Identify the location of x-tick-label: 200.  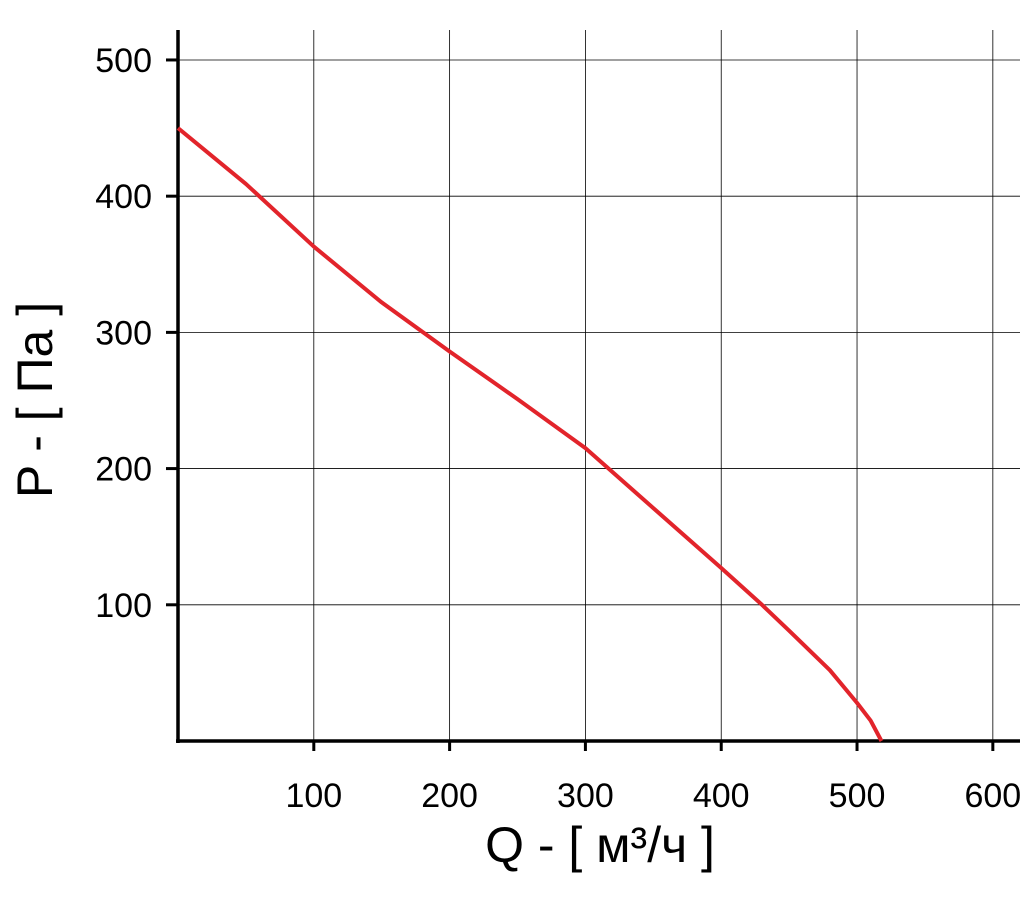
(449, 796).